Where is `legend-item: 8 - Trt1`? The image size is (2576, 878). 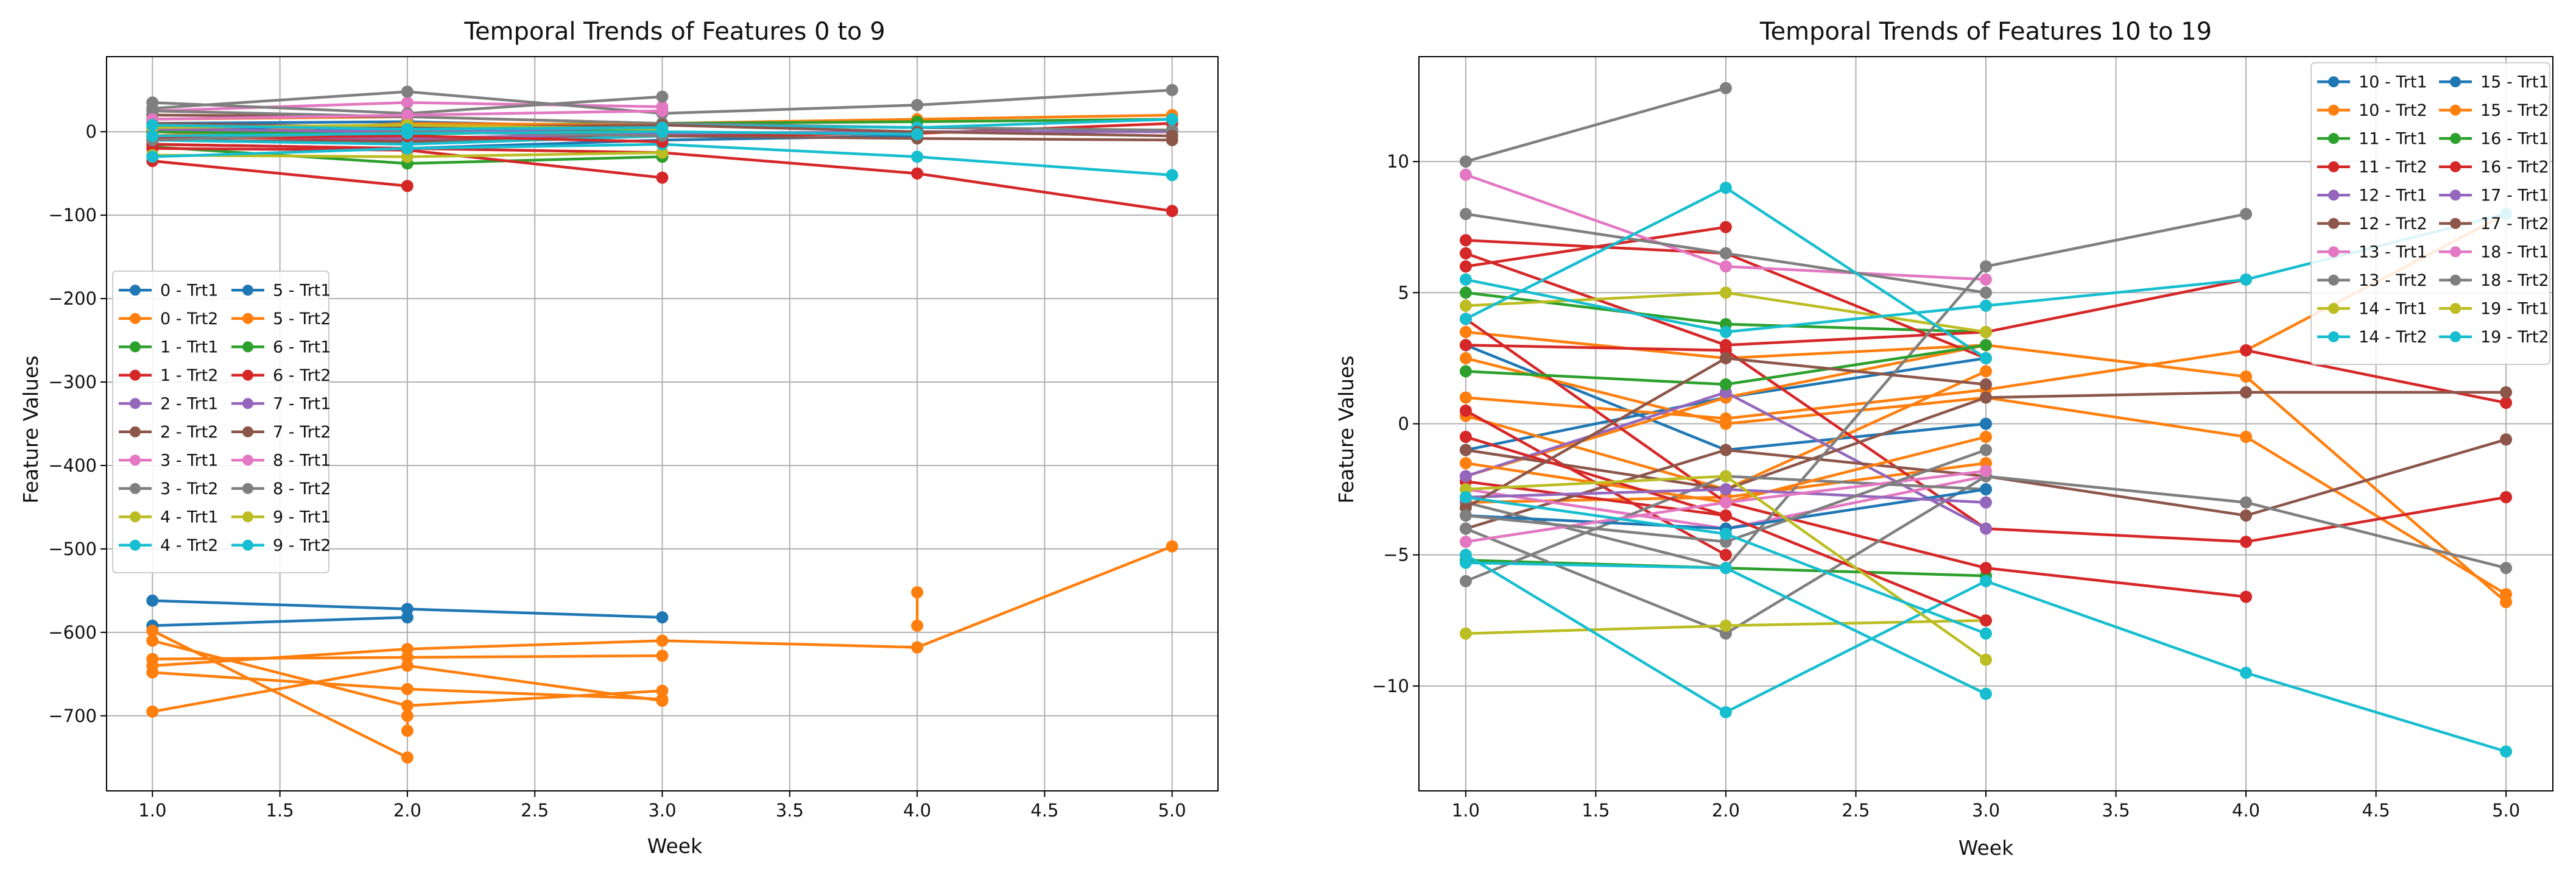 legend-item: 8 - Trt1 is located at coordinates (281, 460).